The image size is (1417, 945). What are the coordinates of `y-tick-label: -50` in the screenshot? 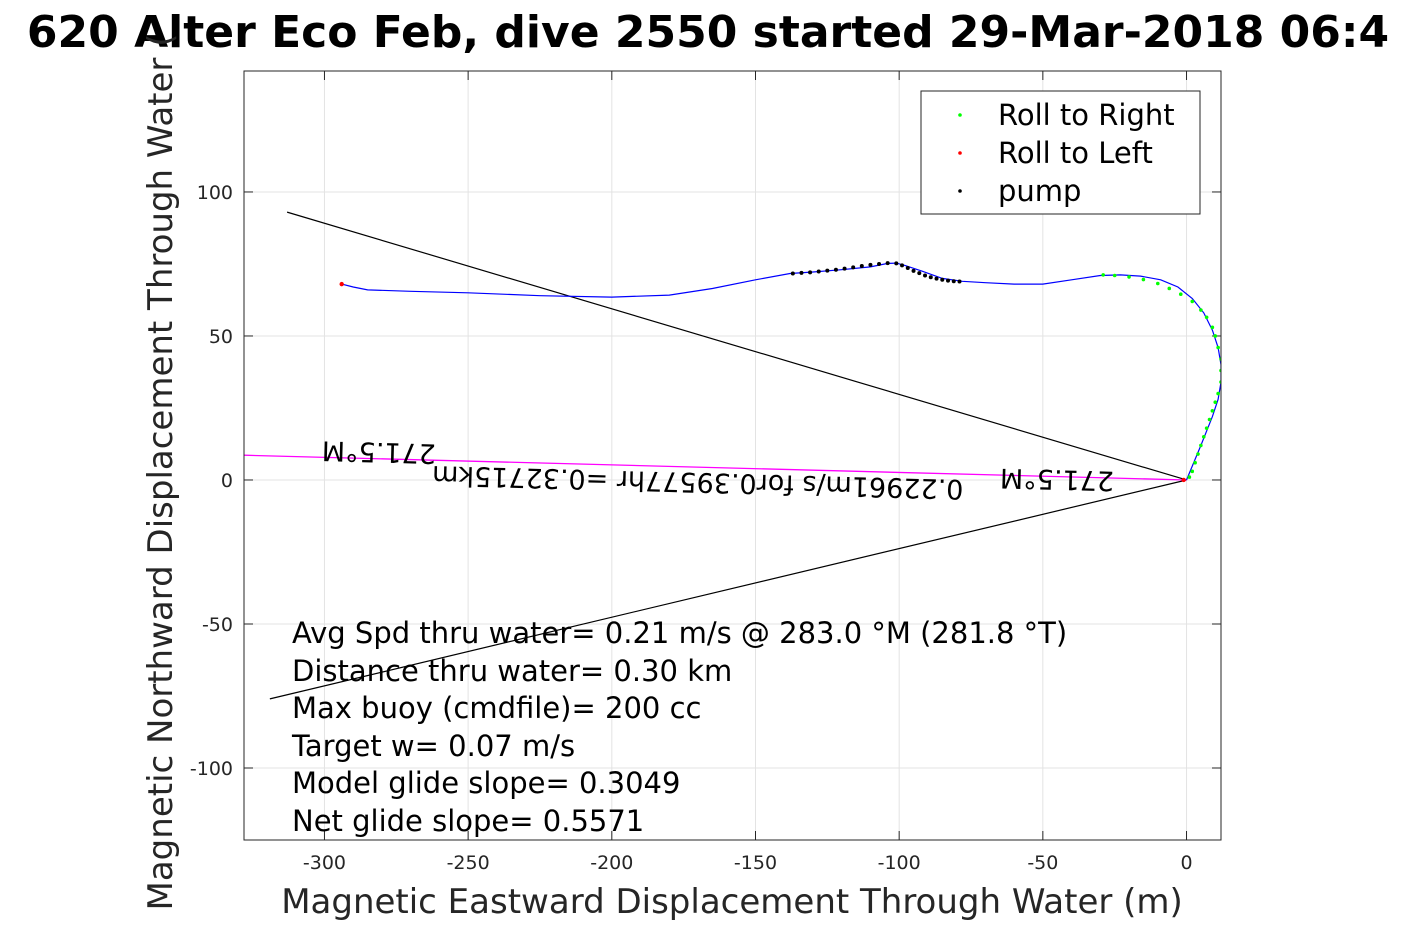 It's located at (217, 625).